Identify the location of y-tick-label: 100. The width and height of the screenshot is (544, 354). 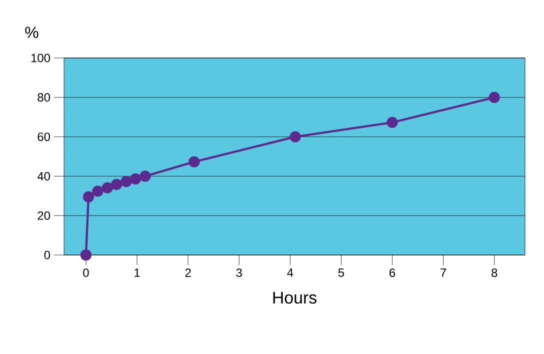
(40, 58).